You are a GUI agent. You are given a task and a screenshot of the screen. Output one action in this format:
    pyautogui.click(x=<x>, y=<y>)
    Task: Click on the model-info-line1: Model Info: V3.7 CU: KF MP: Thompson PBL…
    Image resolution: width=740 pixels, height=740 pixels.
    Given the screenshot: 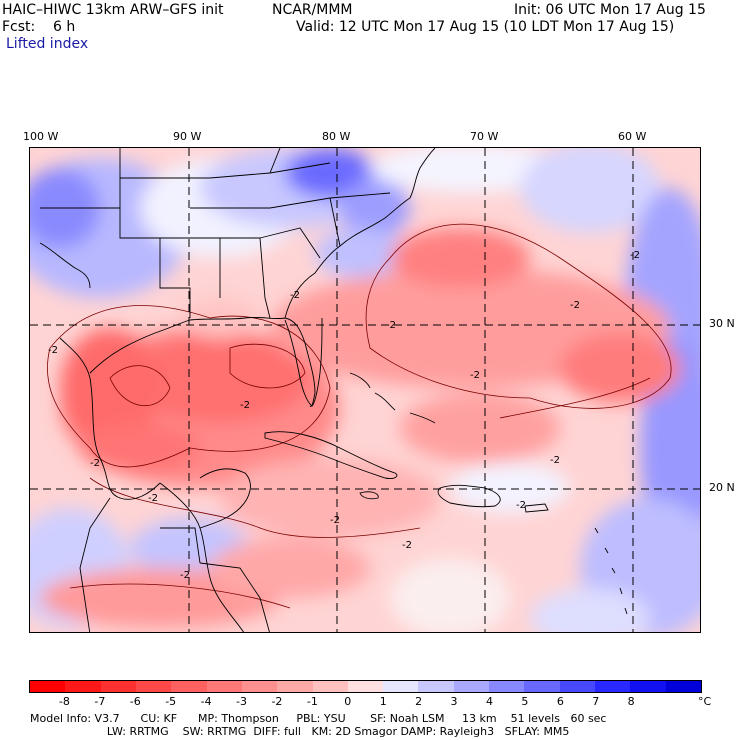 What is the action you would take?
    pyautogui.click(x=318, y=718)
    